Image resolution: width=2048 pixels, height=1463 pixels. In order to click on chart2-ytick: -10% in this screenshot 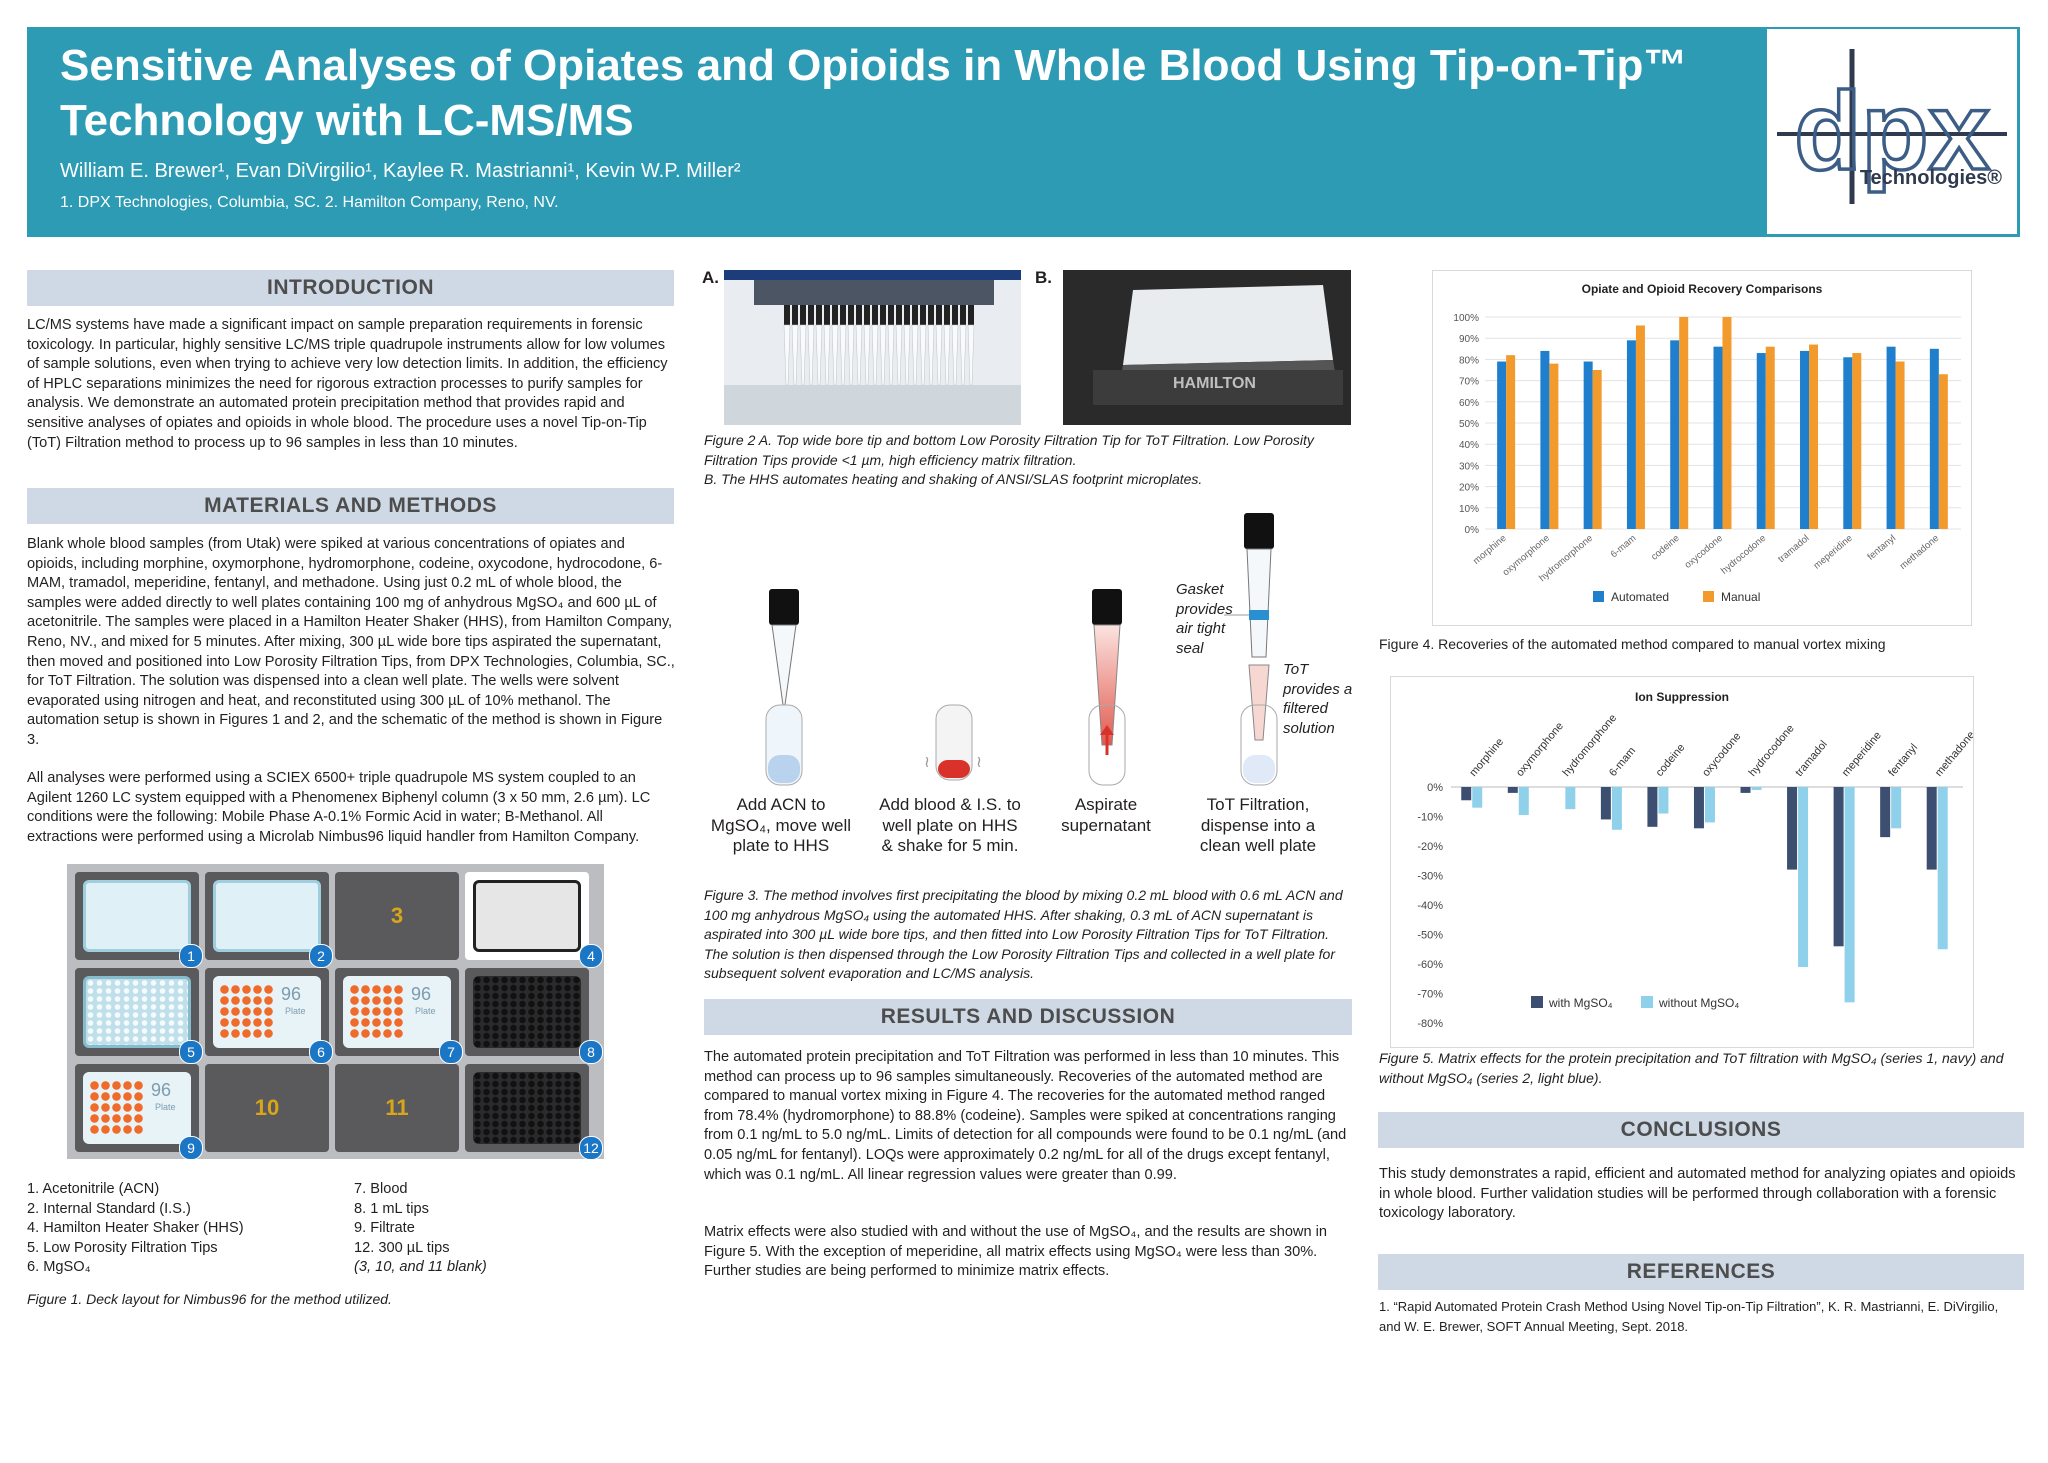, I will do `click(1430, 818)`.